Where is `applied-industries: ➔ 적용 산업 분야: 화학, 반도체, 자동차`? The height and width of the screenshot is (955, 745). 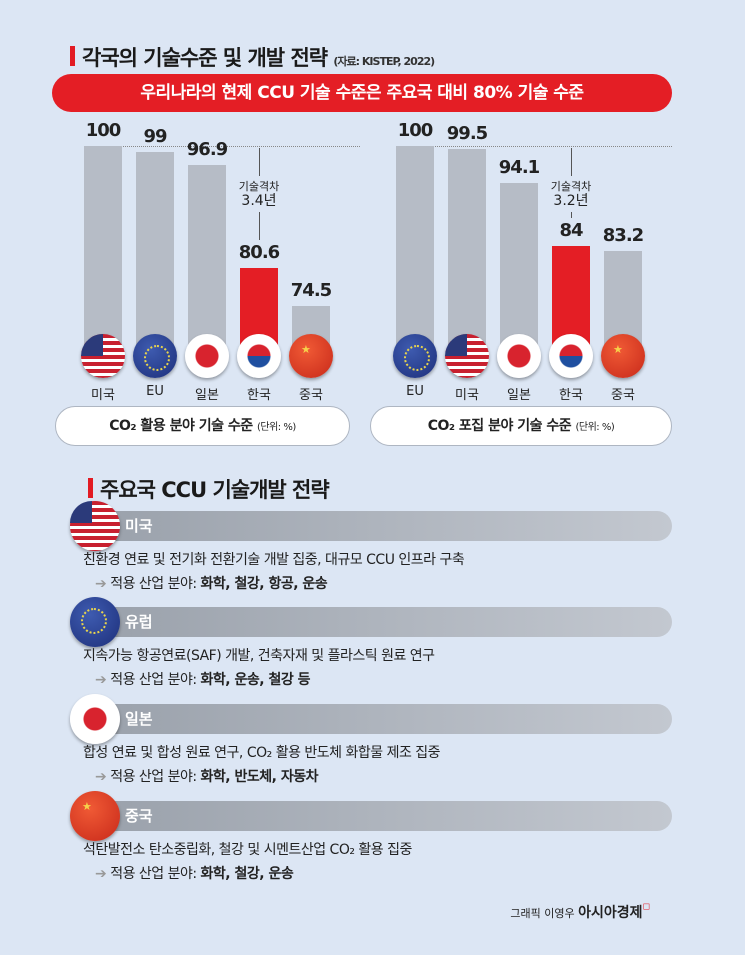 applied-industries: ➔ 적용 산업 분야: 화학, 반도체, 자동차 is located at coordinates (206, 776).